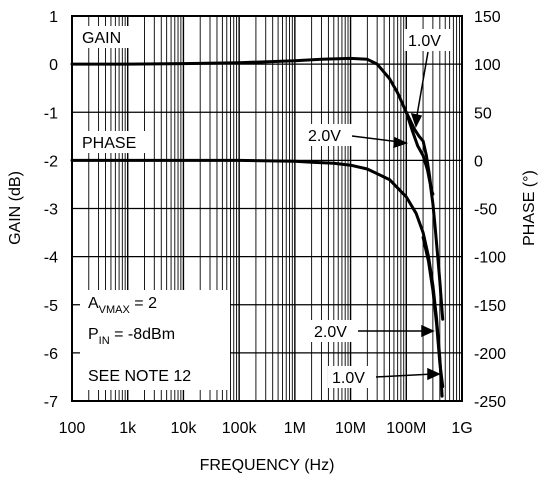 The width and height of the screenshot is (544, 480). What do you see at coordinates (529, 208) in the screenshot?
I see `right-axis-label: PHASE (°)` at bounding box center [529, 208].